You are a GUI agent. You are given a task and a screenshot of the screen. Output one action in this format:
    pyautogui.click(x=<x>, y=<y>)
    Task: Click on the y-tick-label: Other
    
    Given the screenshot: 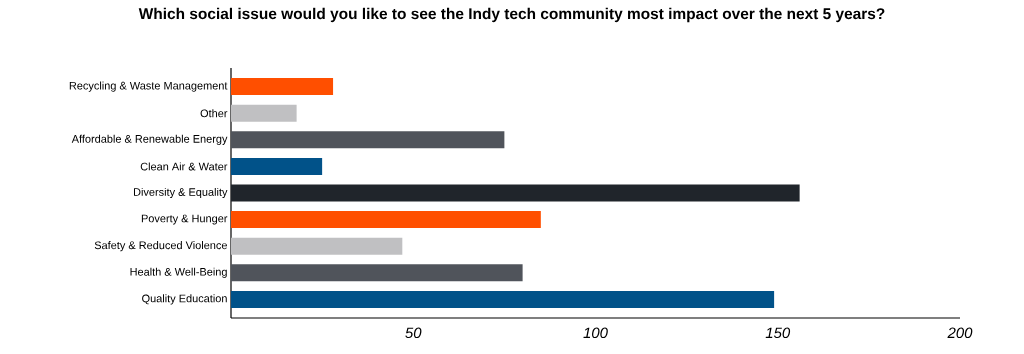 What is the action you would take?
    pyautogui.click(x=214, y=113)
    